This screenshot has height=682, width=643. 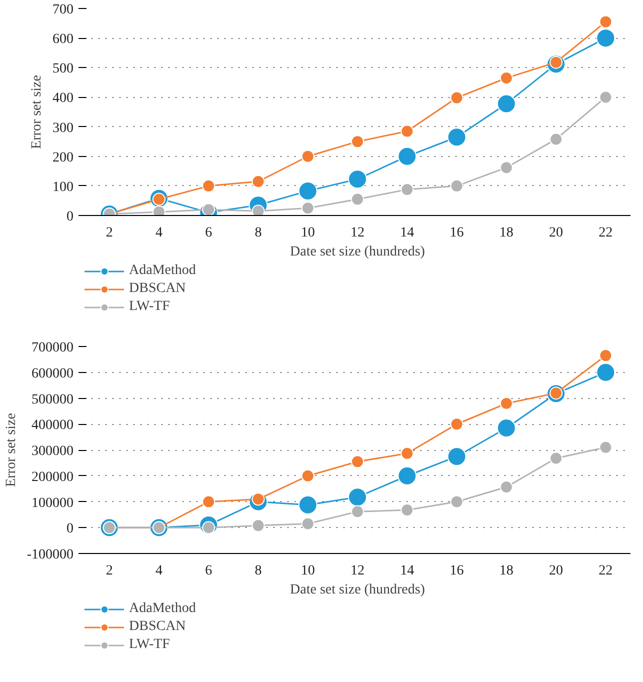 I want to click on y-tick-label: 600, so click(x=63, y=40).